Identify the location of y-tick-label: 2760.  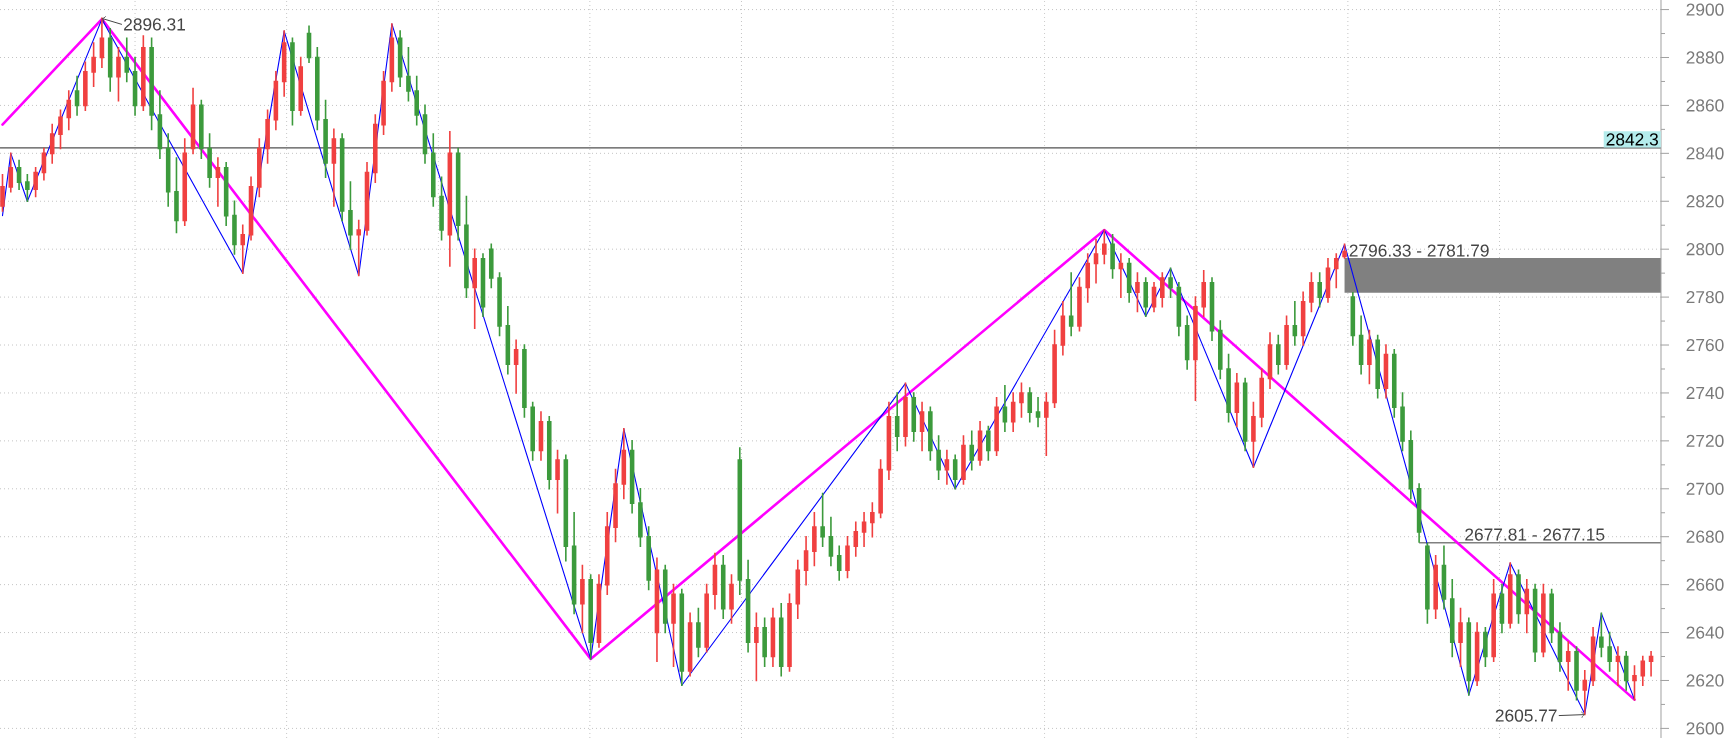
(1705, 345).